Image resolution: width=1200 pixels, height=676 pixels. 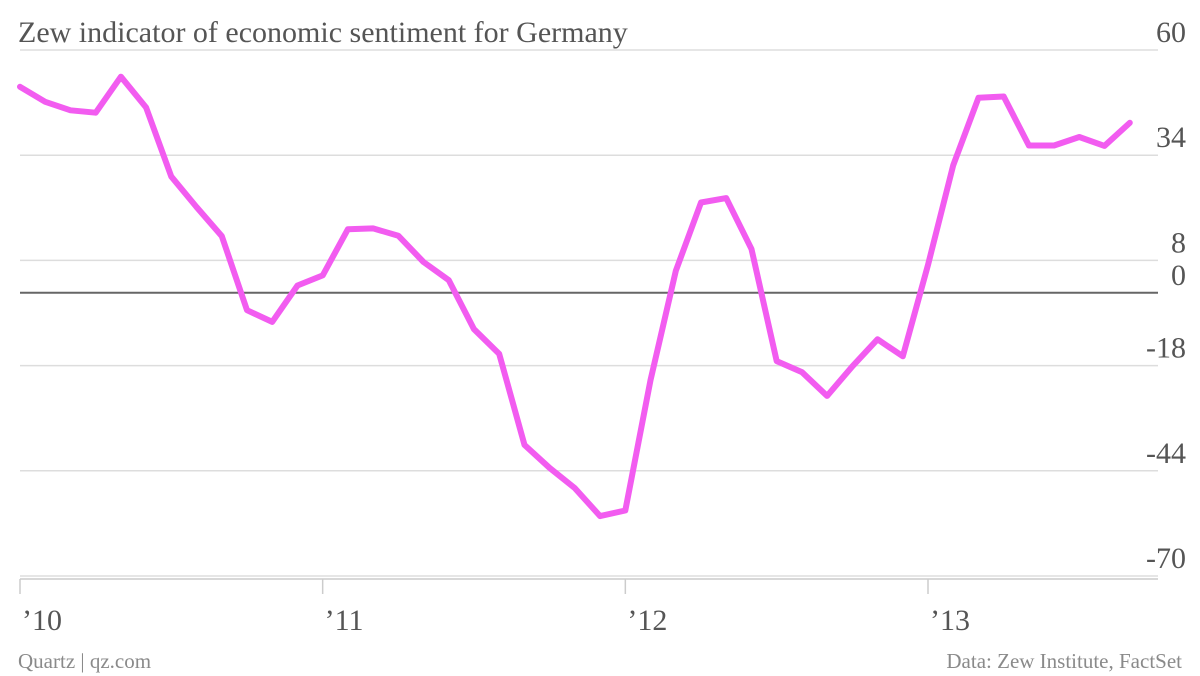 I want to click on y-tick-label: -70, so click(x=1166, y=558).